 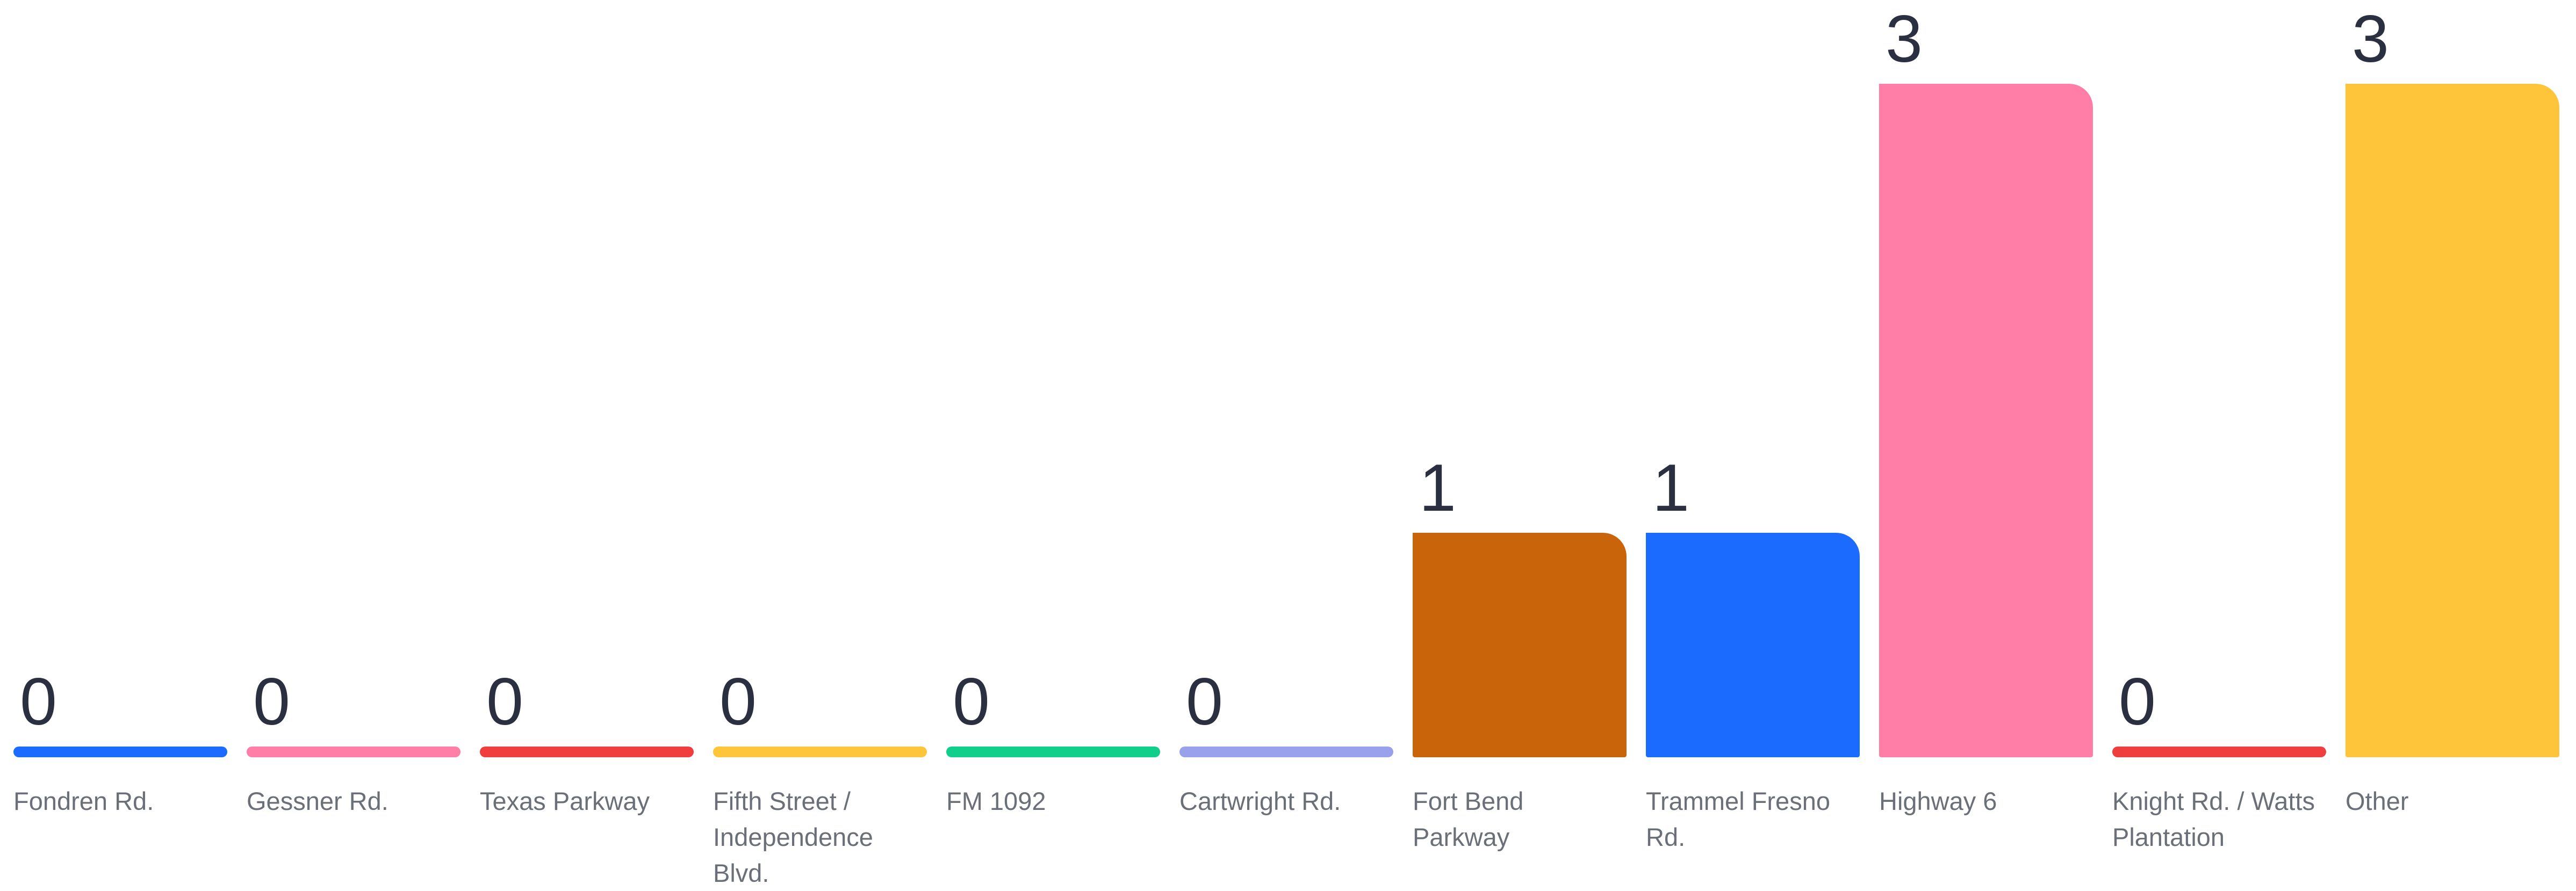 What do you see at coordinates (1468, 819) in the screenshot?
I see `category-label: Fort Bend Parkway` at bounding box center [1468, 819].